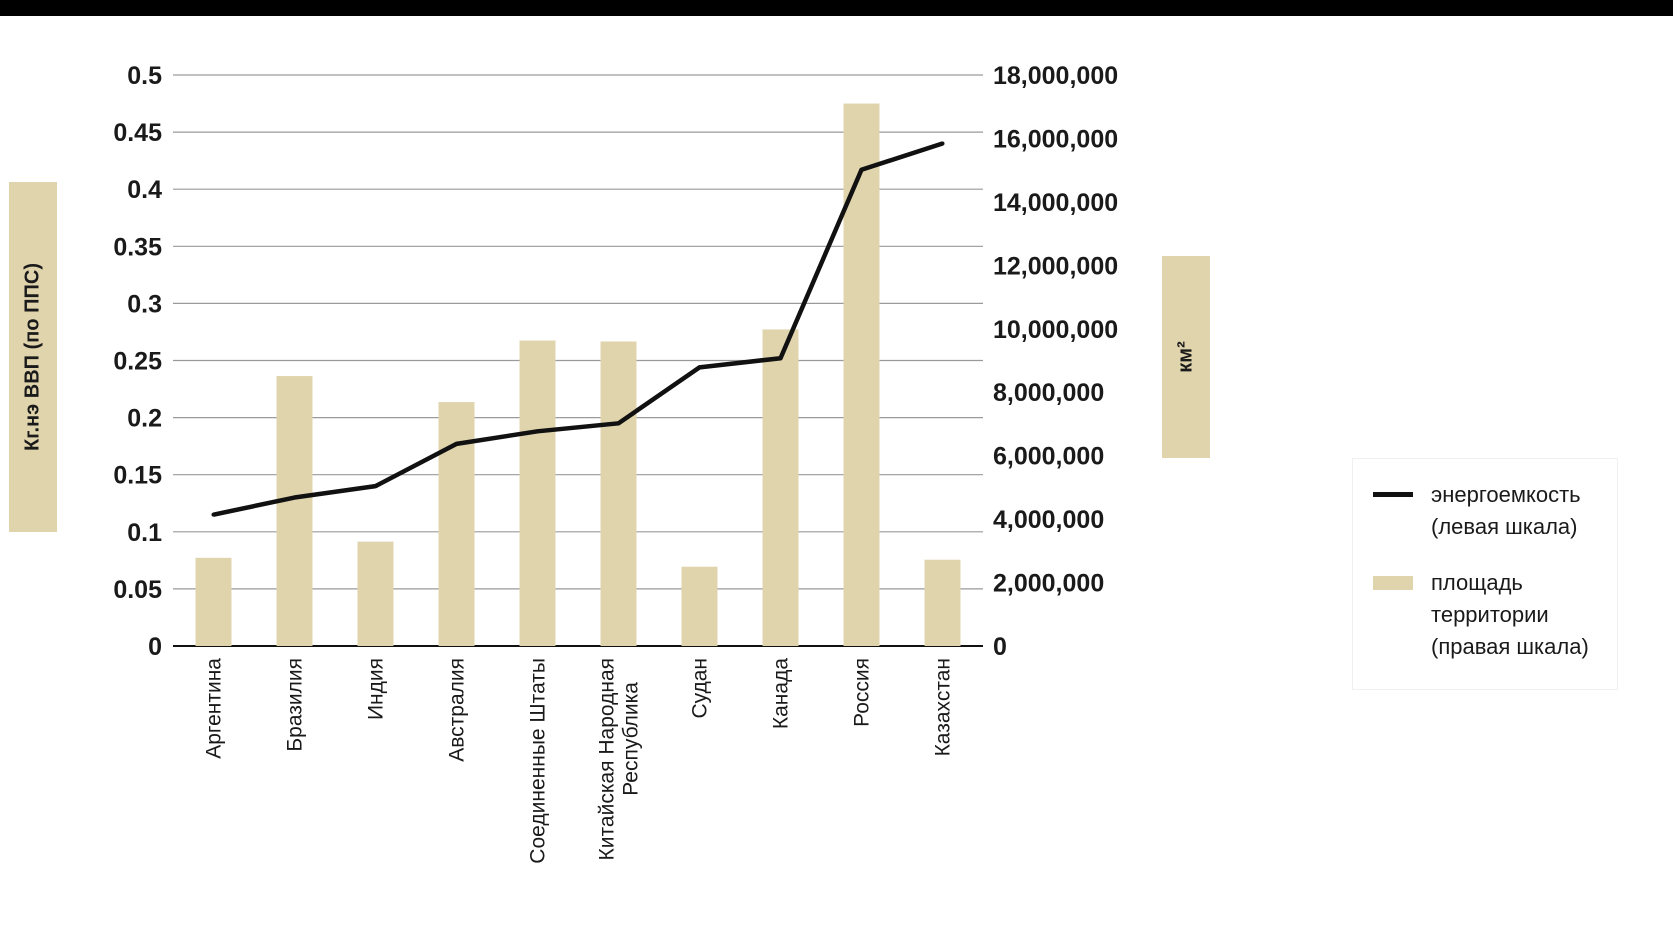 The width and height of the screenshot is (1673, 940). Describe the element at coordinates (700, 688) in the screenshot. I see `category-label: Судан` at that location.